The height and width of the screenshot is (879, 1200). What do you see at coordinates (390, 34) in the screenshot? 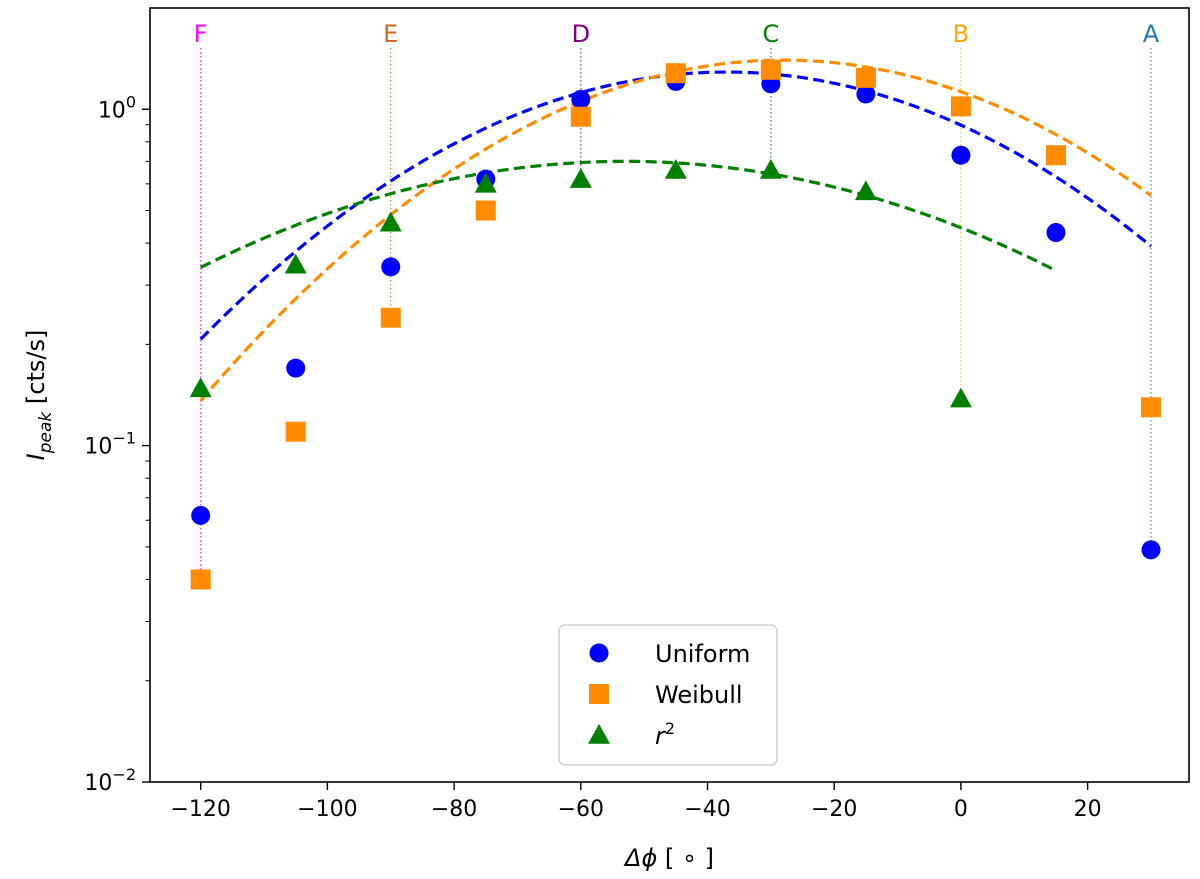
I see `marker-label-e: E` at bounding box center [390, 34].